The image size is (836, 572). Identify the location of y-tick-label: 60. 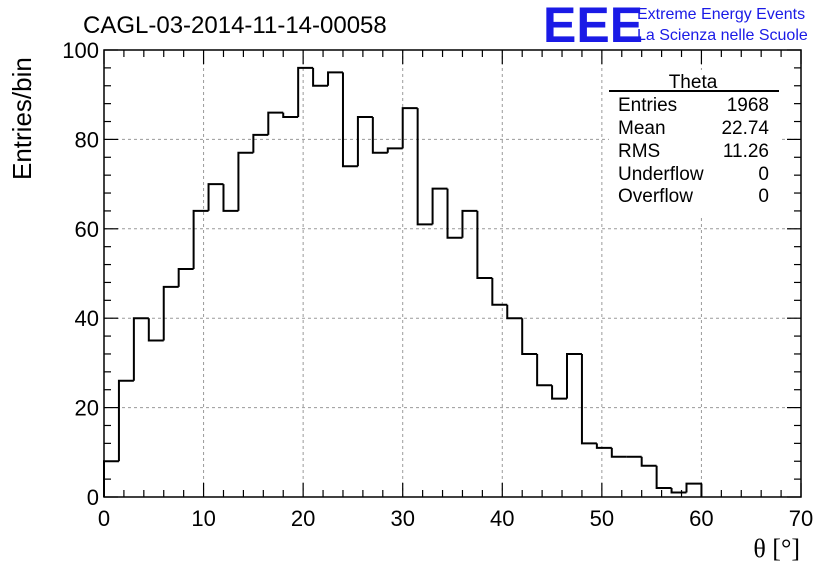
(87, 229).